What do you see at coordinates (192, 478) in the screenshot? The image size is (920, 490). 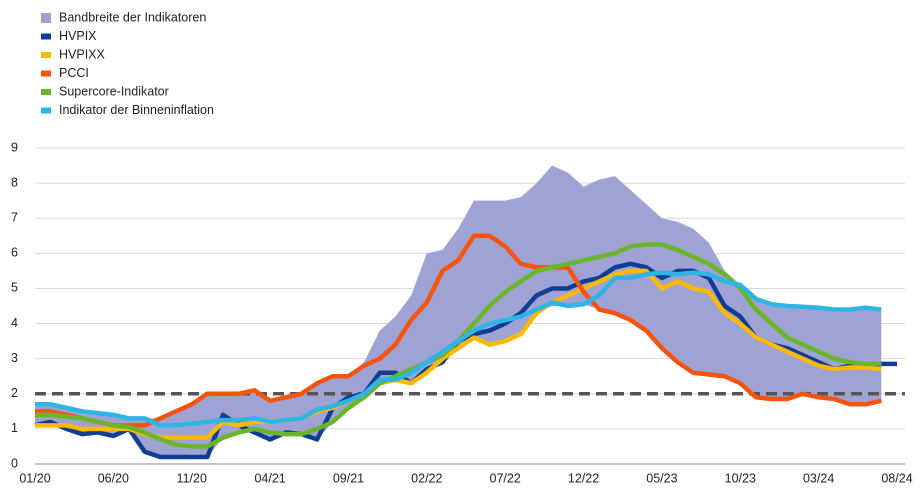 I see `x-tick-label: 11/20` at bounding box center [192, 478].